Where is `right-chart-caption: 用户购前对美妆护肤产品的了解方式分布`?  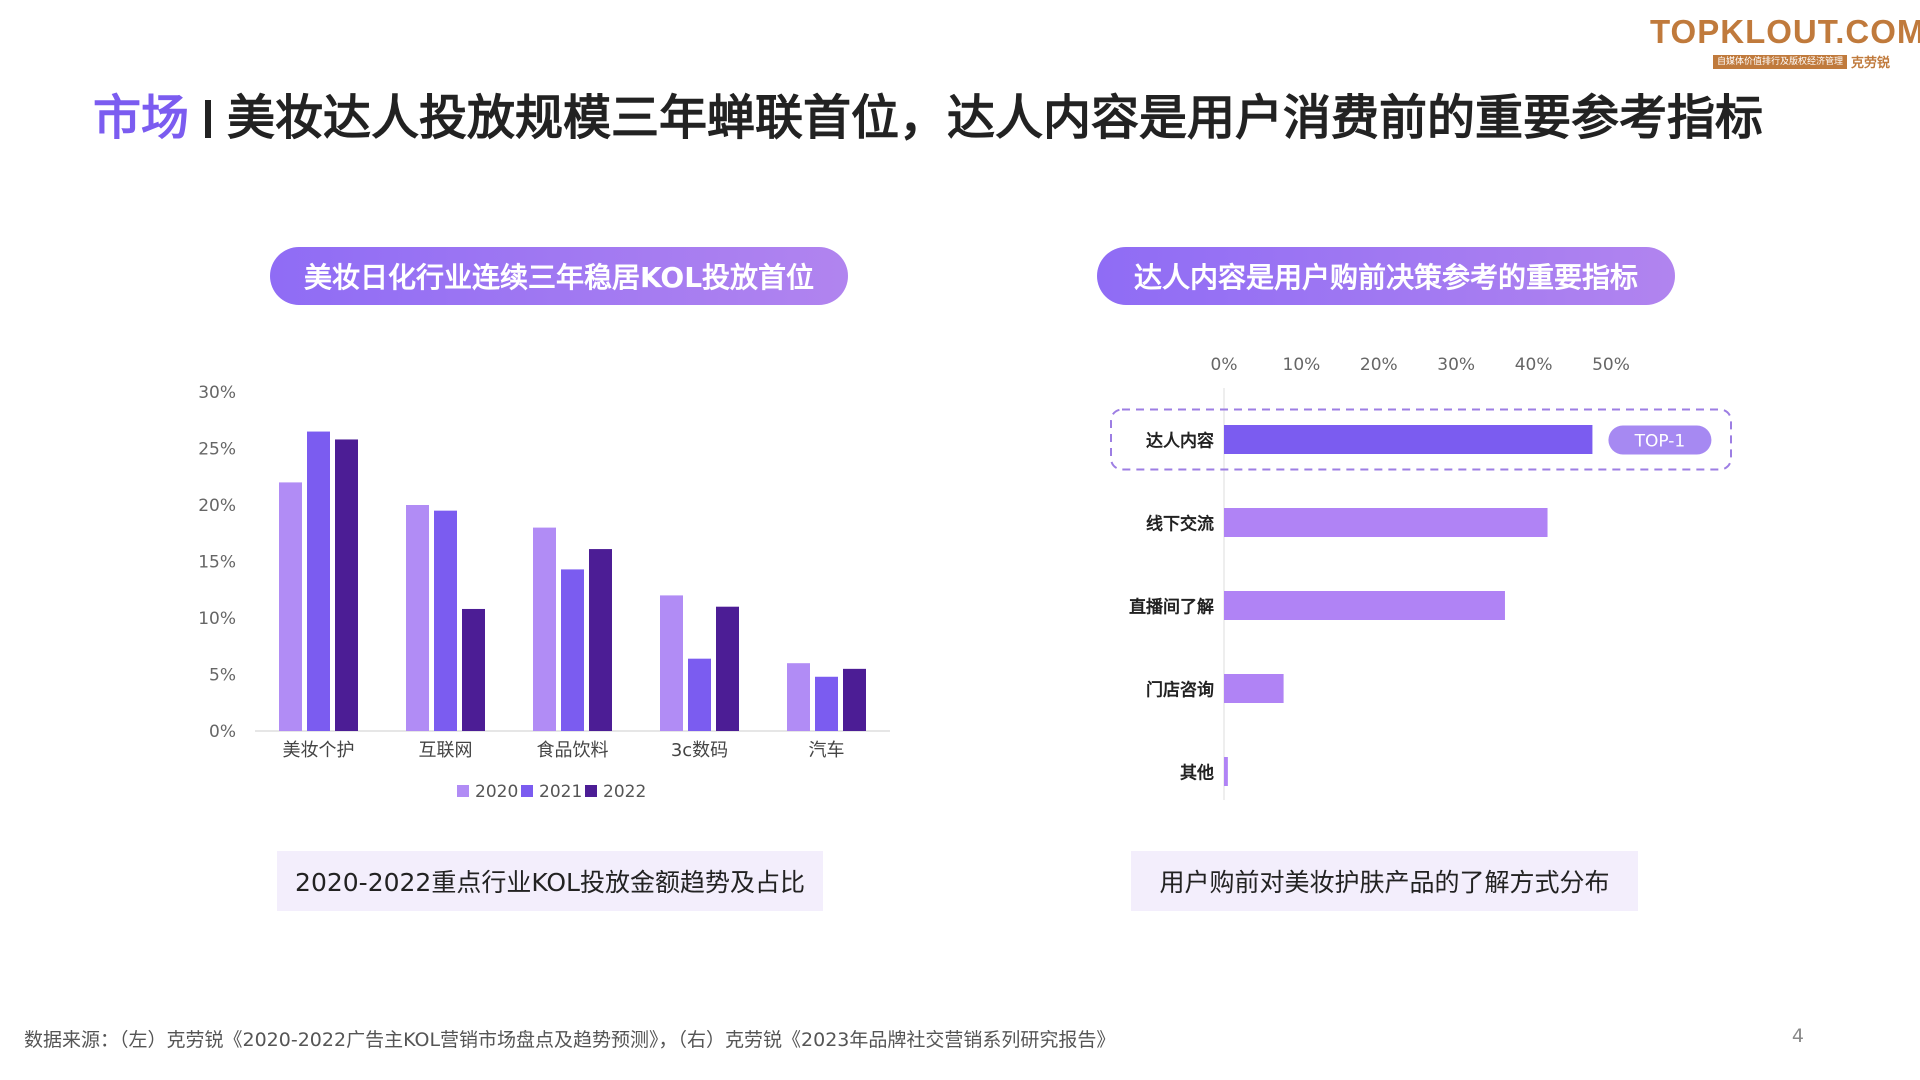
right-chart-caption: 用户购前对美妆护肤产品的了解方式分布 is located at coordinates (1384, 881).